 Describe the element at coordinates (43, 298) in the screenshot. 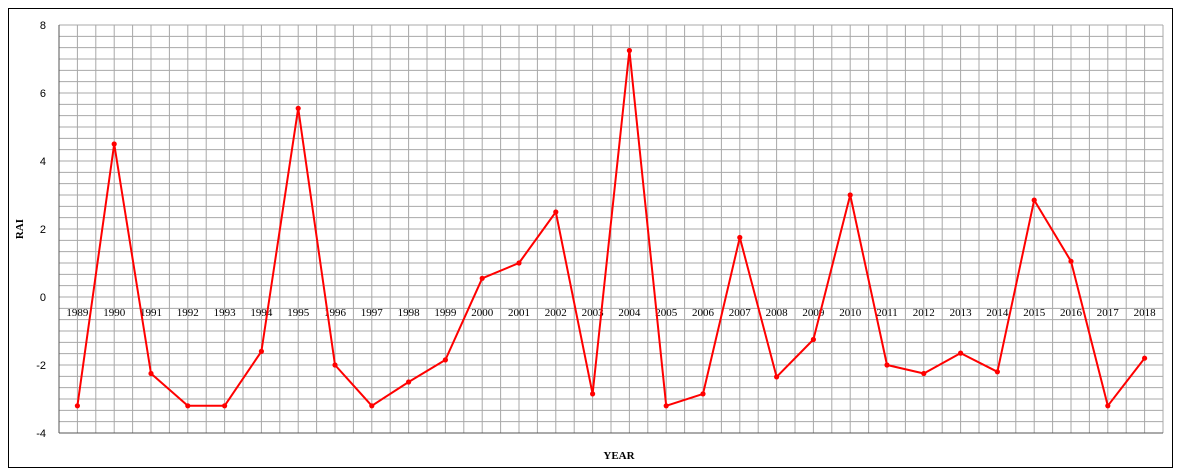

I see `y-tick-label: 0` at that location.